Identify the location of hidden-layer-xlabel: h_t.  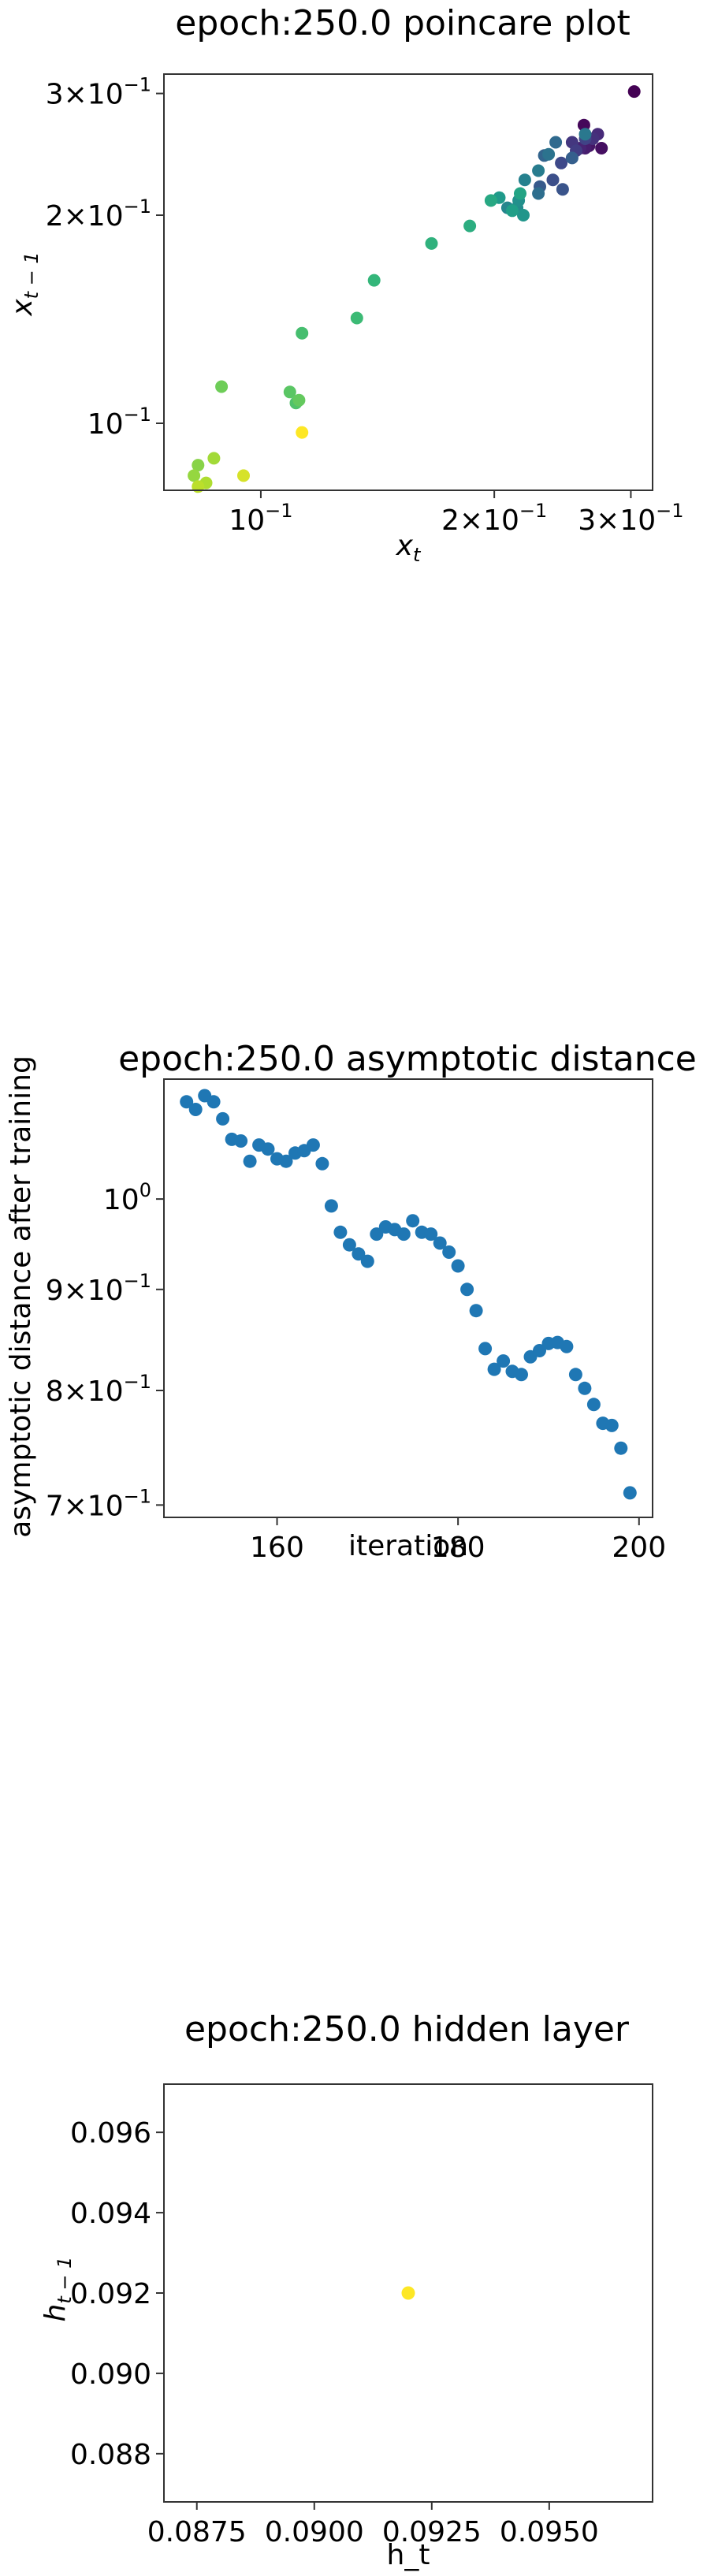
(408, 2555).